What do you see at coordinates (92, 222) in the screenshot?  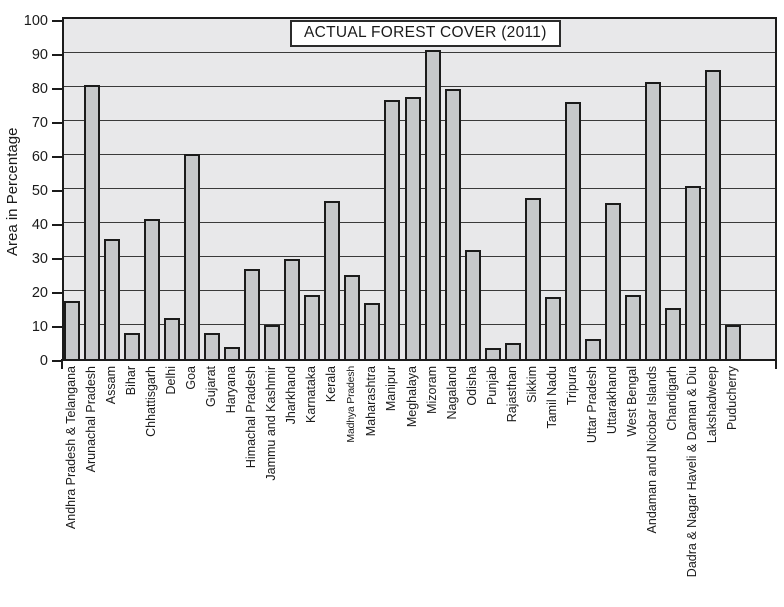 I see `bar-arunachal-pradesh` at bounding box center [92, 222].